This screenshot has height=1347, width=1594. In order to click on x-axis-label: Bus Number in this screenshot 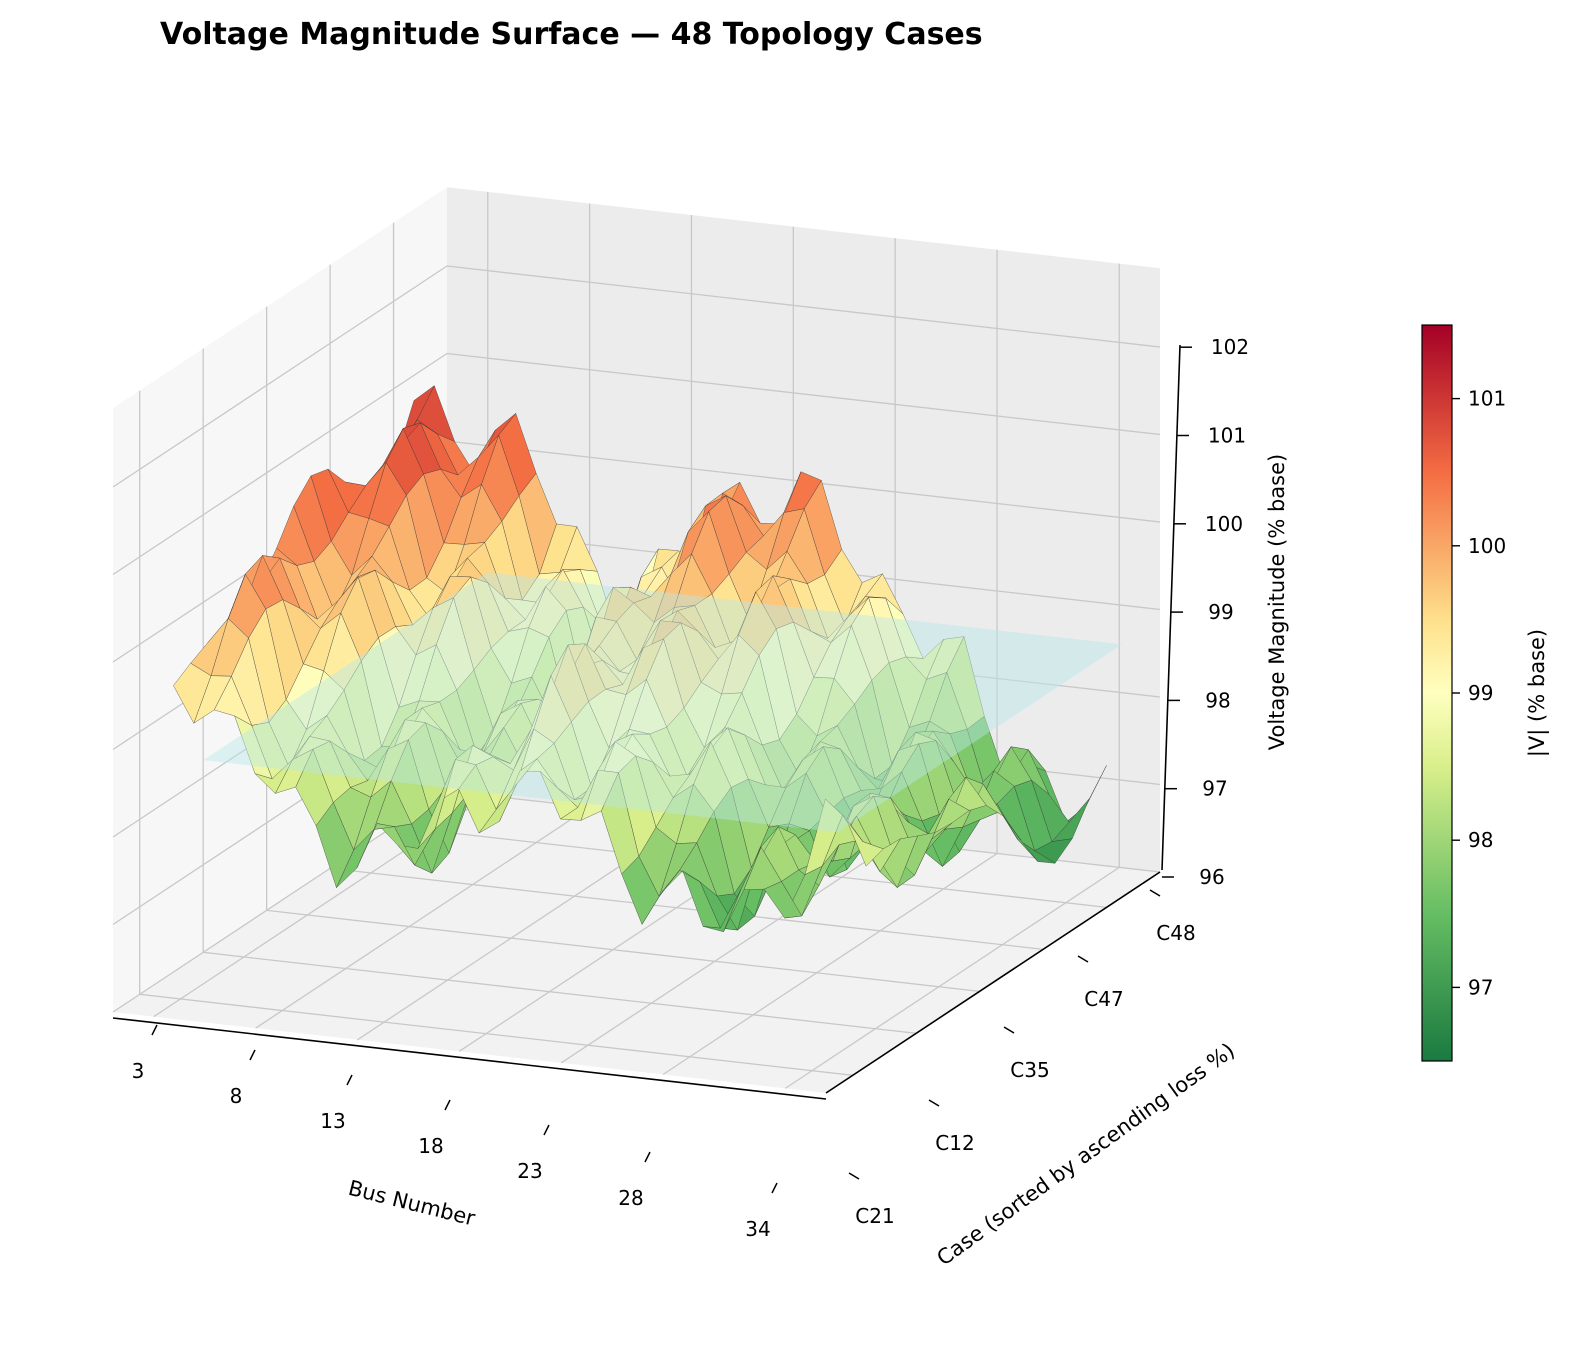, I will do `click(412, 1203)`.